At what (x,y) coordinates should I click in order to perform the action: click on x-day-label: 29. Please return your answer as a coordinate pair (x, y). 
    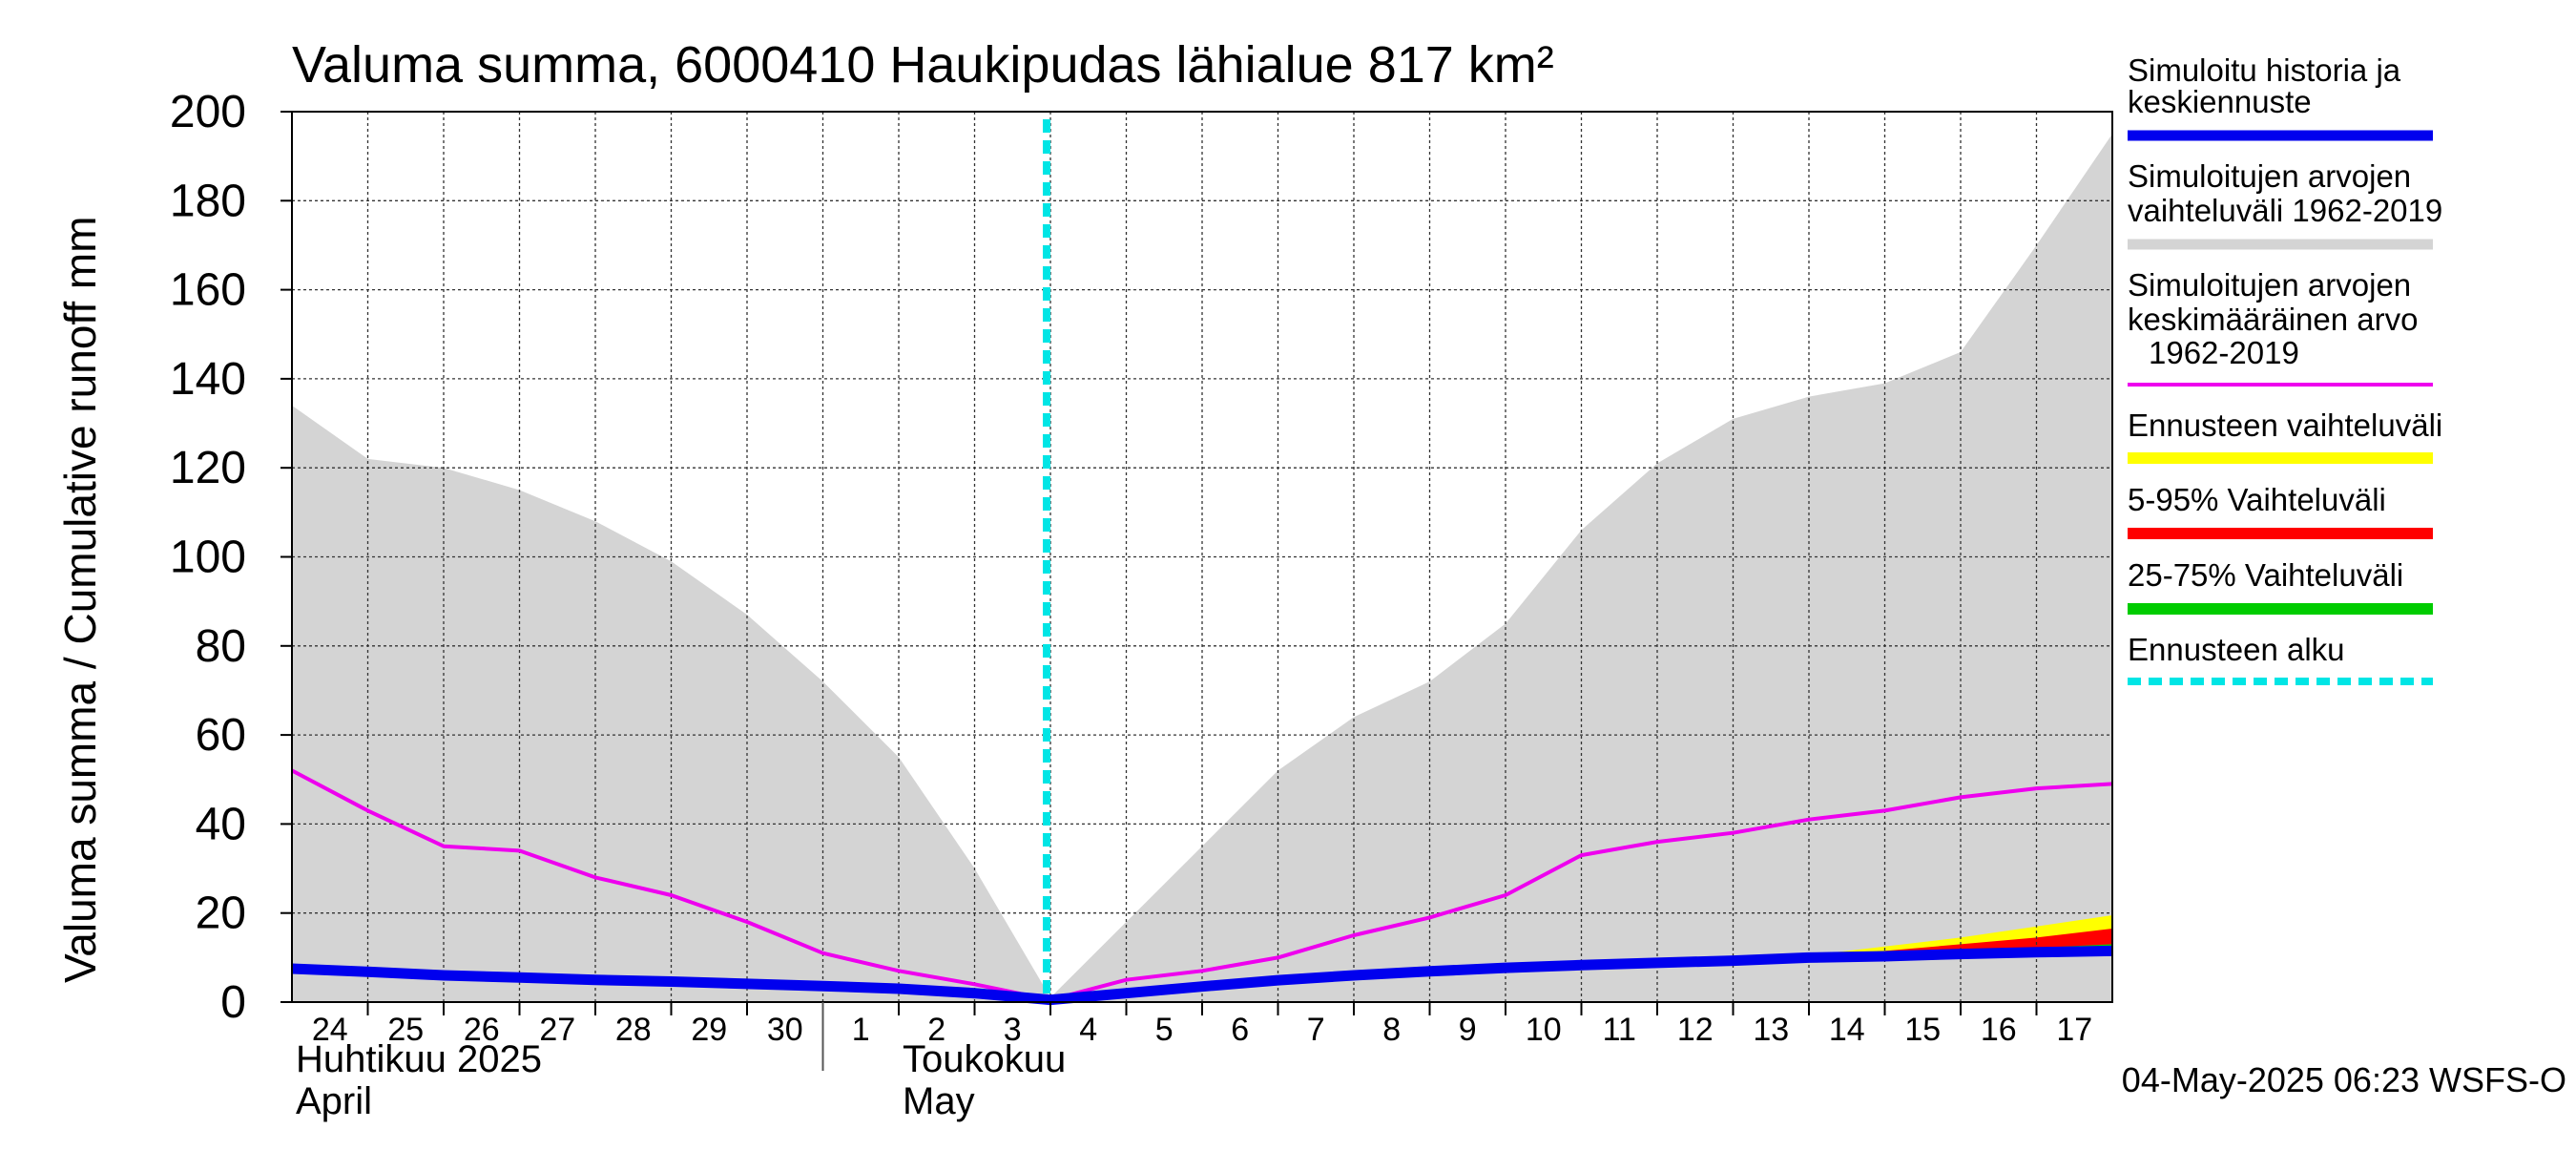
    Looking at the image, I should click on (709, 1030).